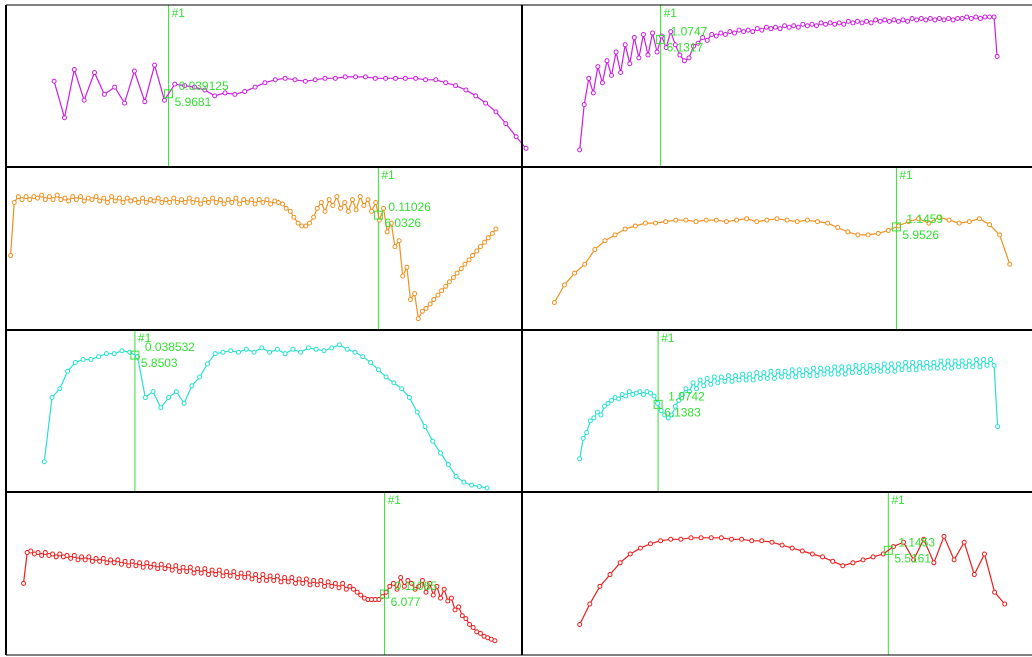 This screenshot has width=1032, height=657. What do you see at coordinates (402, 223) in the screenshot?
I see `readout-time: 6.0326` at bounding box center [402, 223].